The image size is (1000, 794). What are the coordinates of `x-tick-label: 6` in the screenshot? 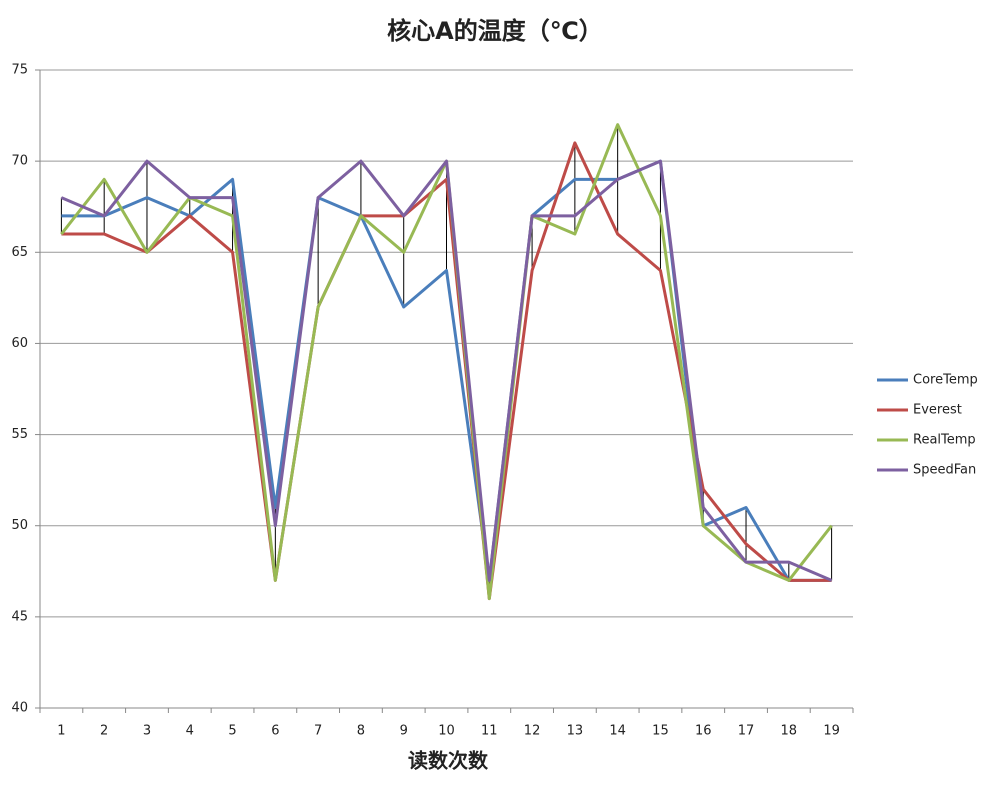 It's located at (275, 731).